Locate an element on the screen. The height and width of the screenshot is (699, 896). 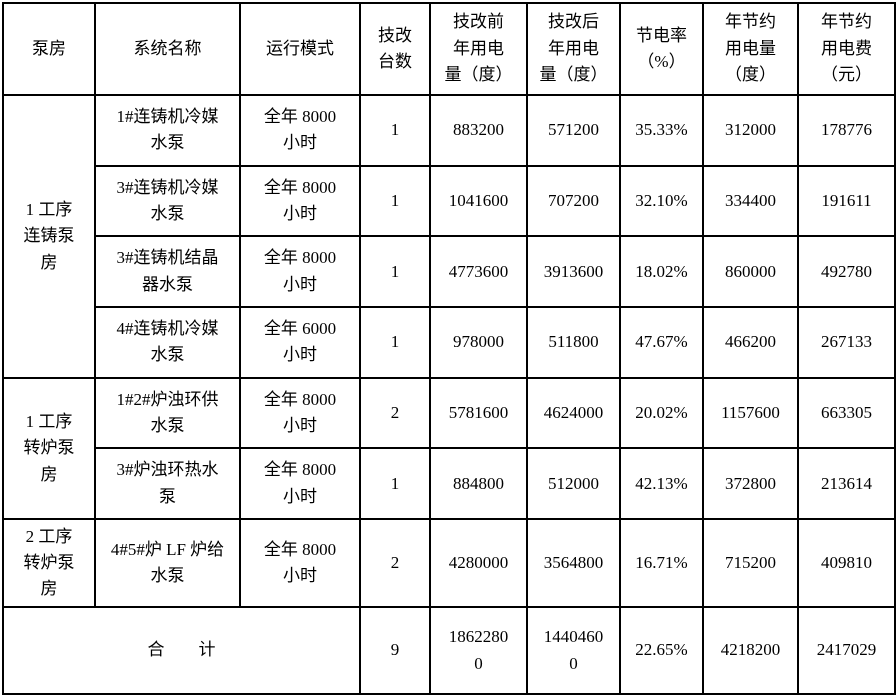
header-saving-rate: 节电率 （%） is located at coordinates (661, 49).